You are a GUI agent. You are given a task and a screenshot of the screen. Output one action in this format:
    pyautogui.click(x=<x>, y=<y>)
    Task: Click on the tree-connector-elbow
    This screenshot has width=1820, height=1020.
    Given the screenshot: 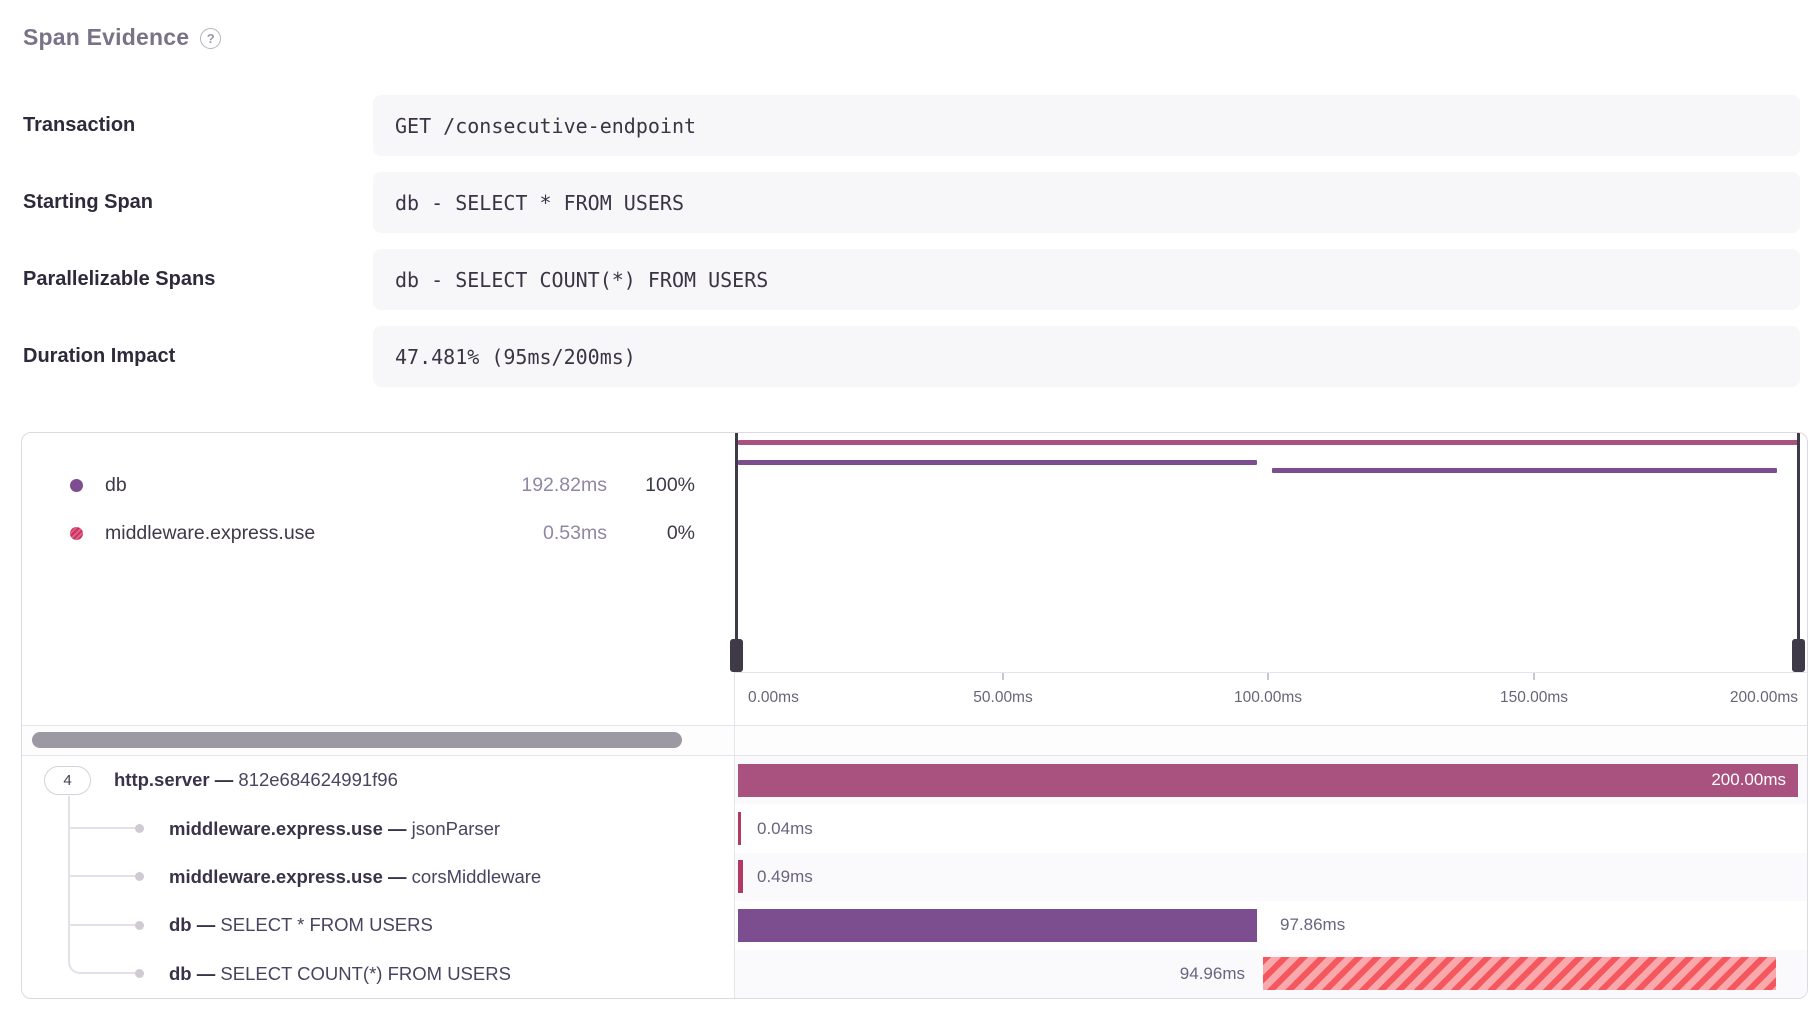 What is the action you would take?
    pyautogui.click(x=104, y=885)
    